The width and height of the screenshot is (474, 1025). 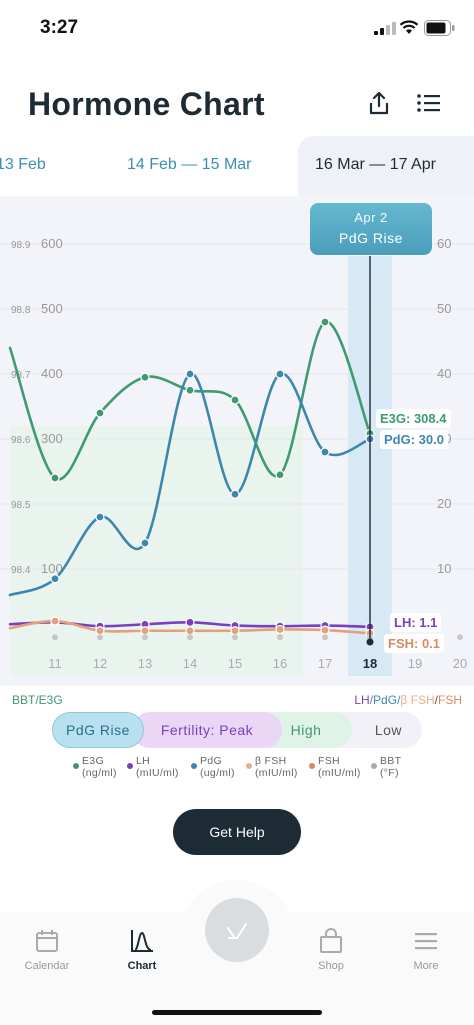 I want to click on legend-fsh: FSH (mIU/ml), so click(x=335, y=767).